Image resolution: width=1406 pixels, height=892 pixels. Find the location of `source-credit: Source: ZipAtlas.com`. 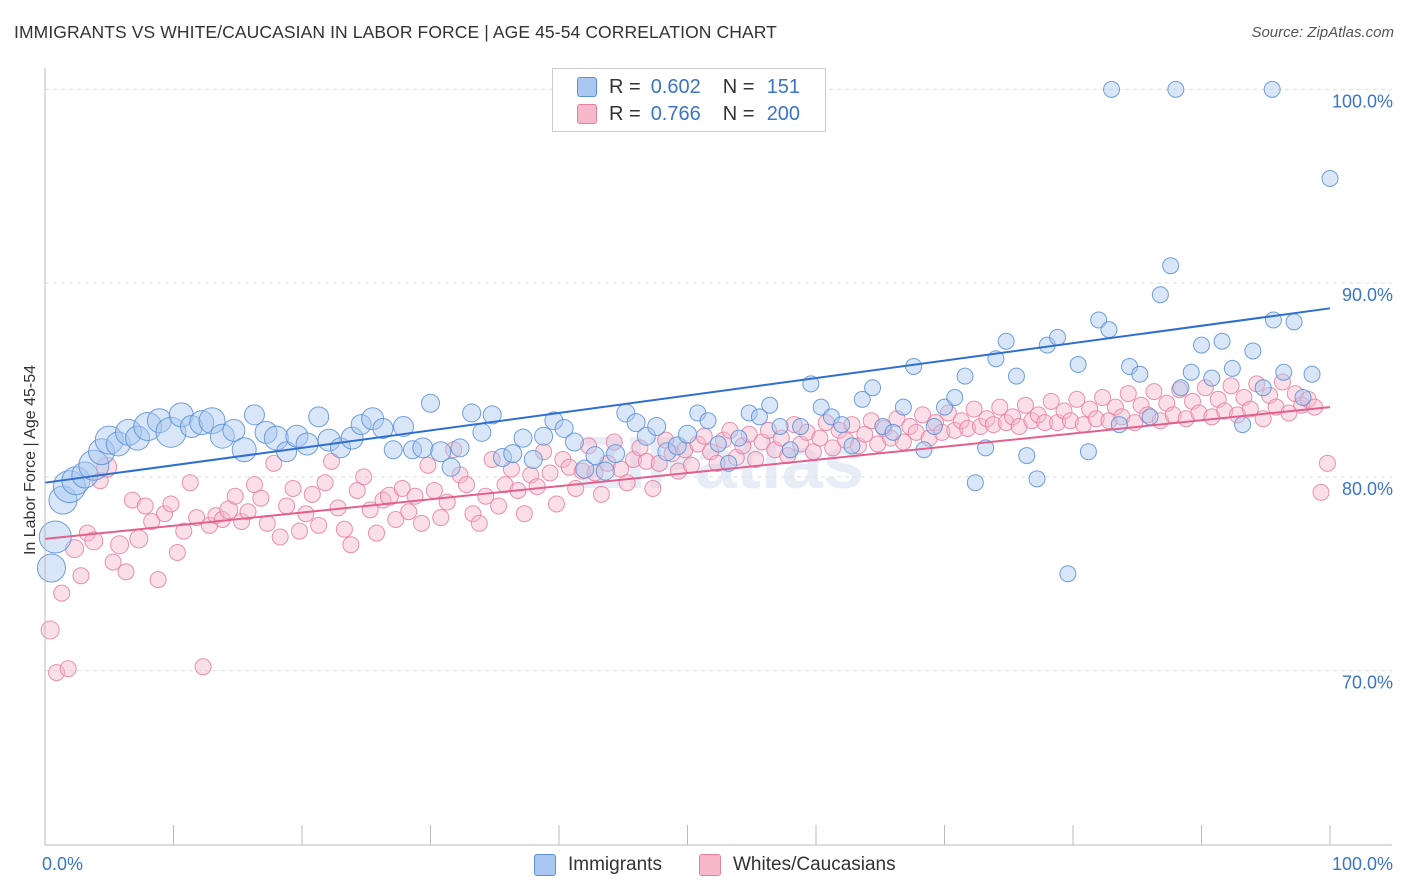

source-credit: Source: ZipAtlas.com is located at coordinates (1322, 32).